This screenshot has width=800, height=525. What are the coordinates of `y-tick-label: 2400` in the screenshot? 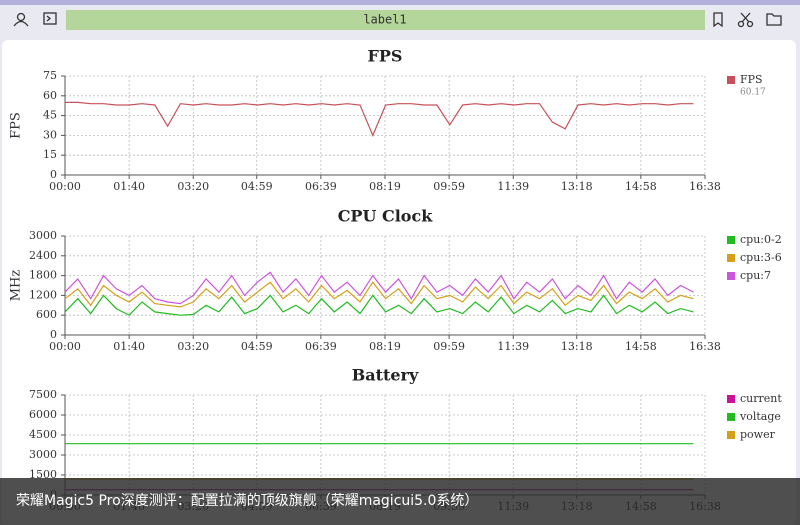 It's located at (43, 255).